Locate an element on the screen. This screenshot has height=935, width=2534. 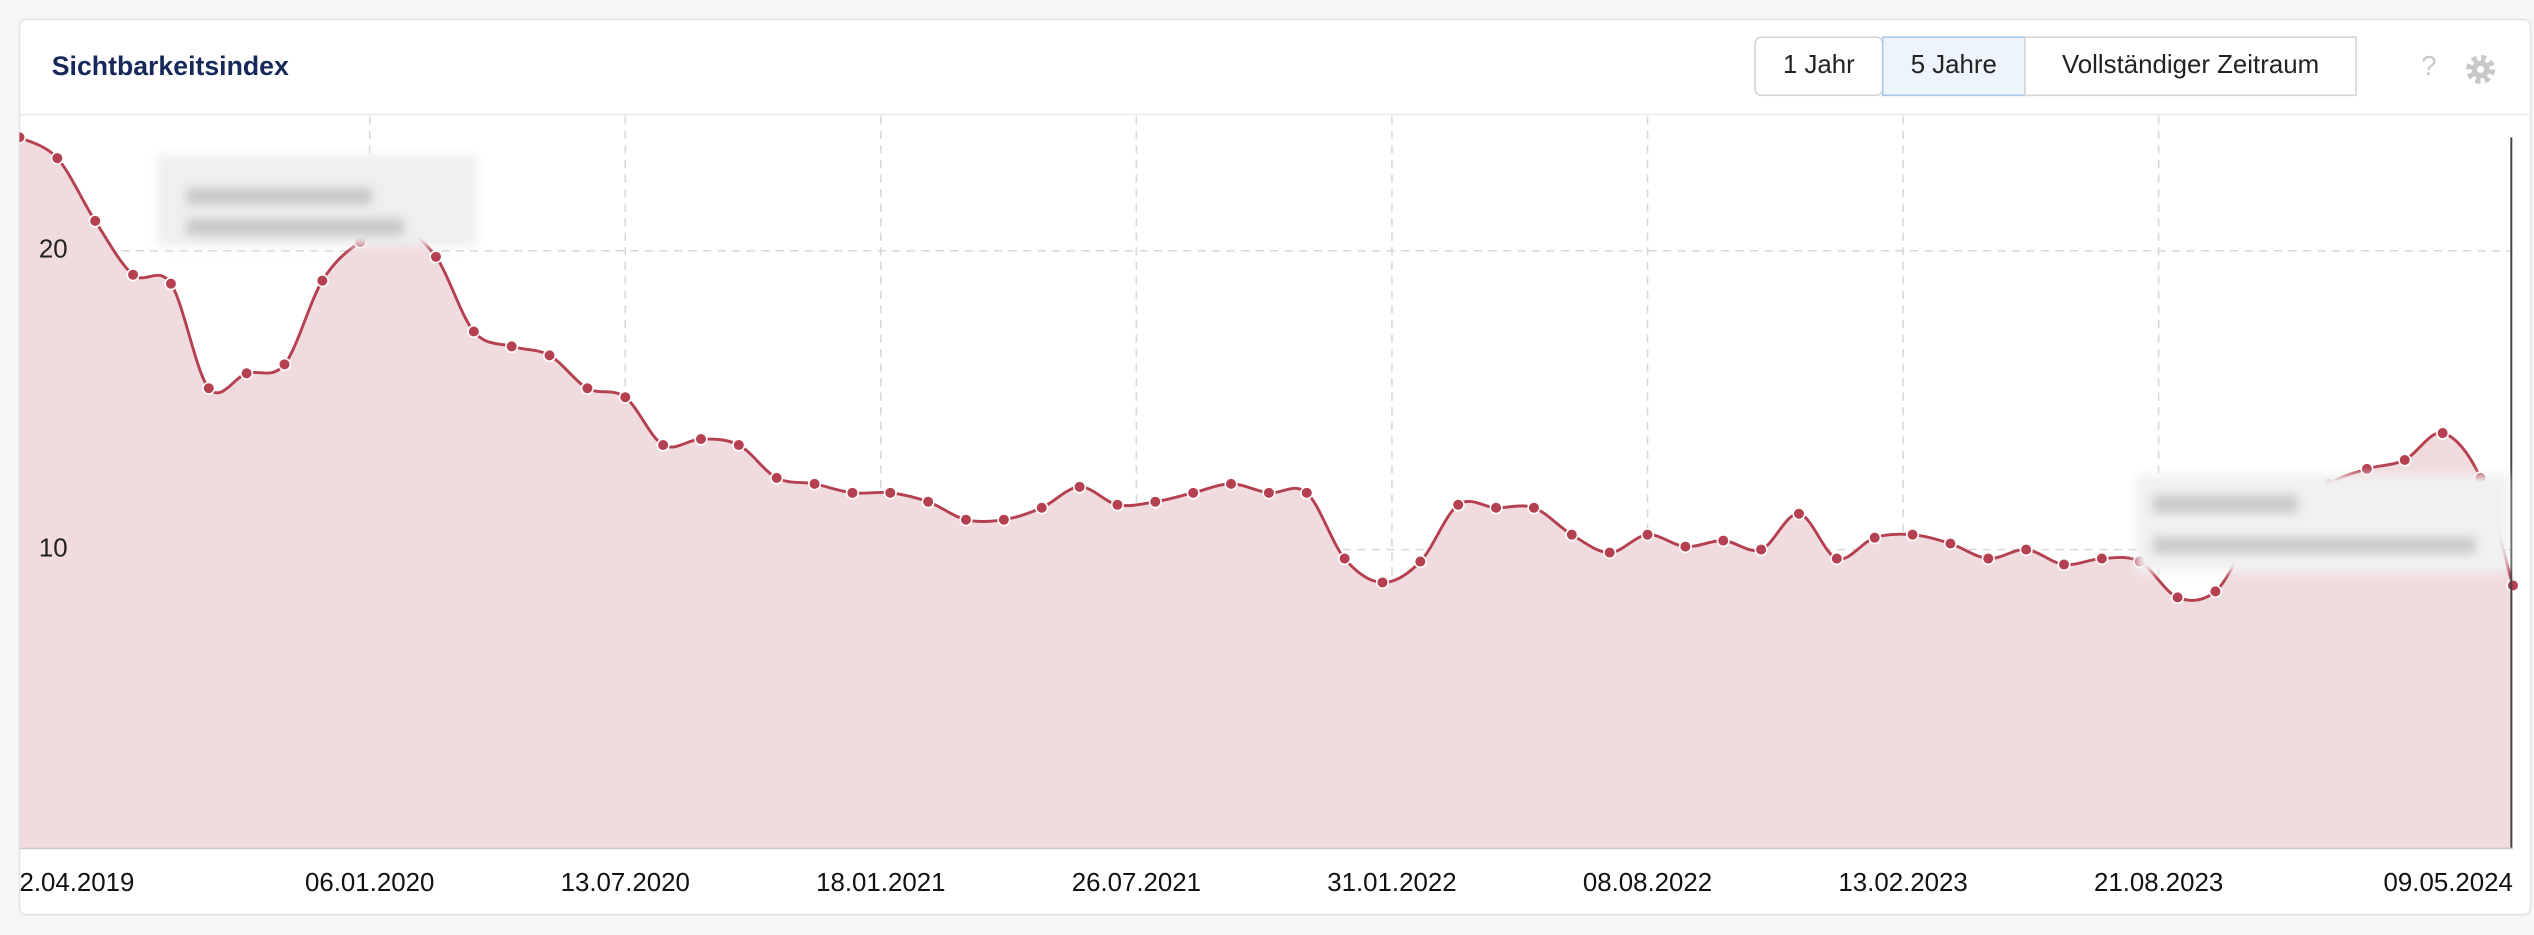
help-icon: ? is located at coordinates (2428, 65).